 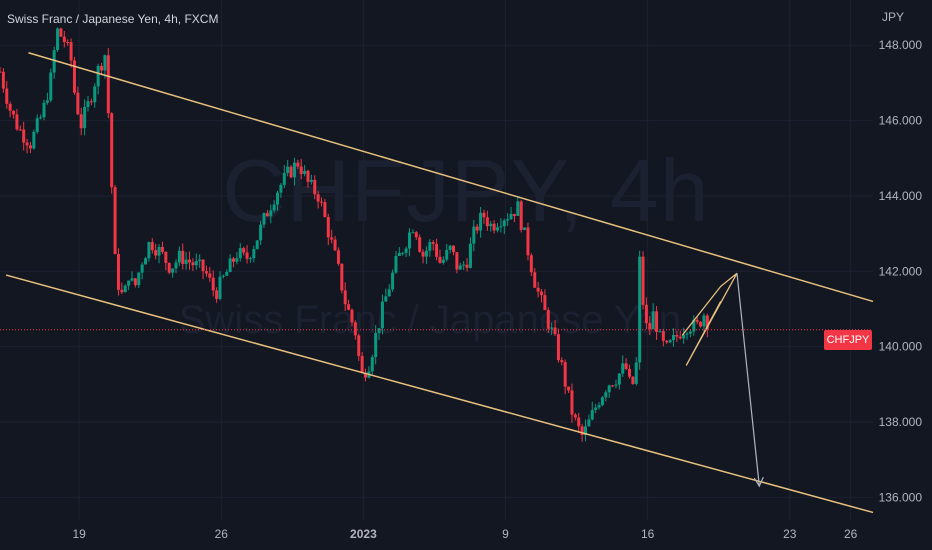 What do you see at coordinates (848, 340) in the screenshot?
I see `last-price-badge: CHFJPY` at bounding box center [848, 340].